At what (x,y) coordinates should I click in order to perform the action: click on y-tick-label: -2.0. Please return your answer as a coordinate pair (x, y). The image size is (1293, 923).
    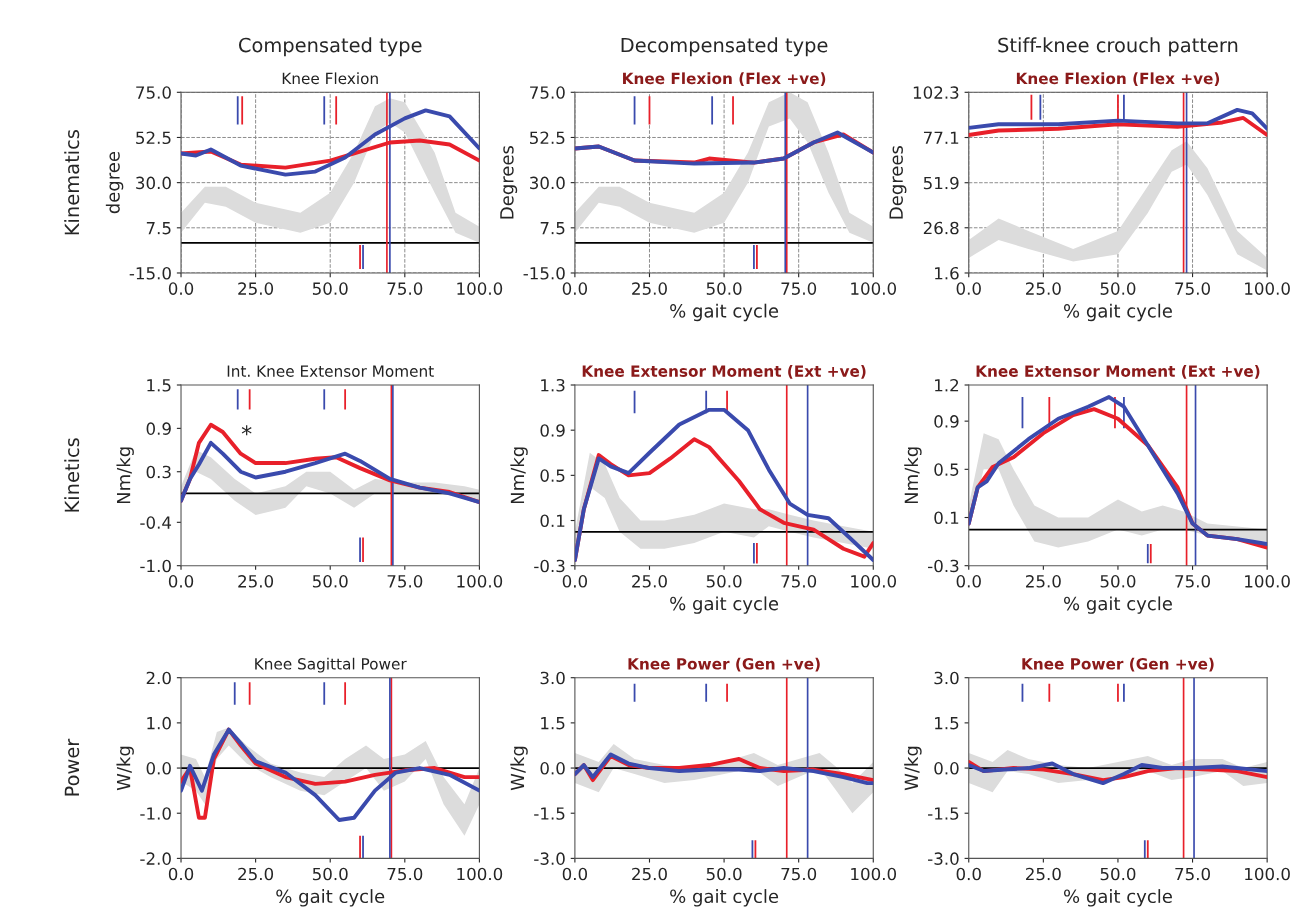
    Looking at the image, I should click on (155, 858).